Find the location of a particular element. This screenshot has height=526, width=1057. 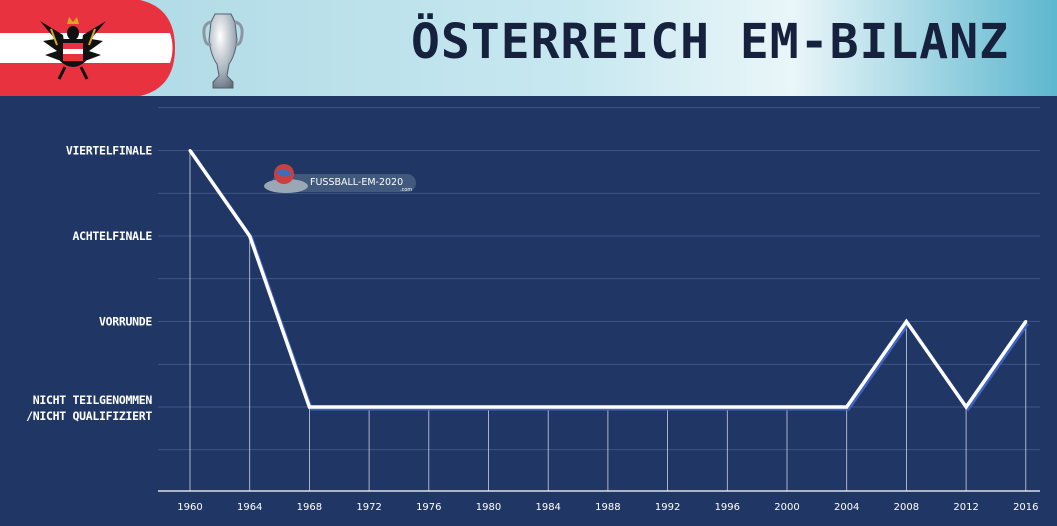

y-tick-label: /NICHT QUALIFIZIERT is located at coordinates (89, 416).